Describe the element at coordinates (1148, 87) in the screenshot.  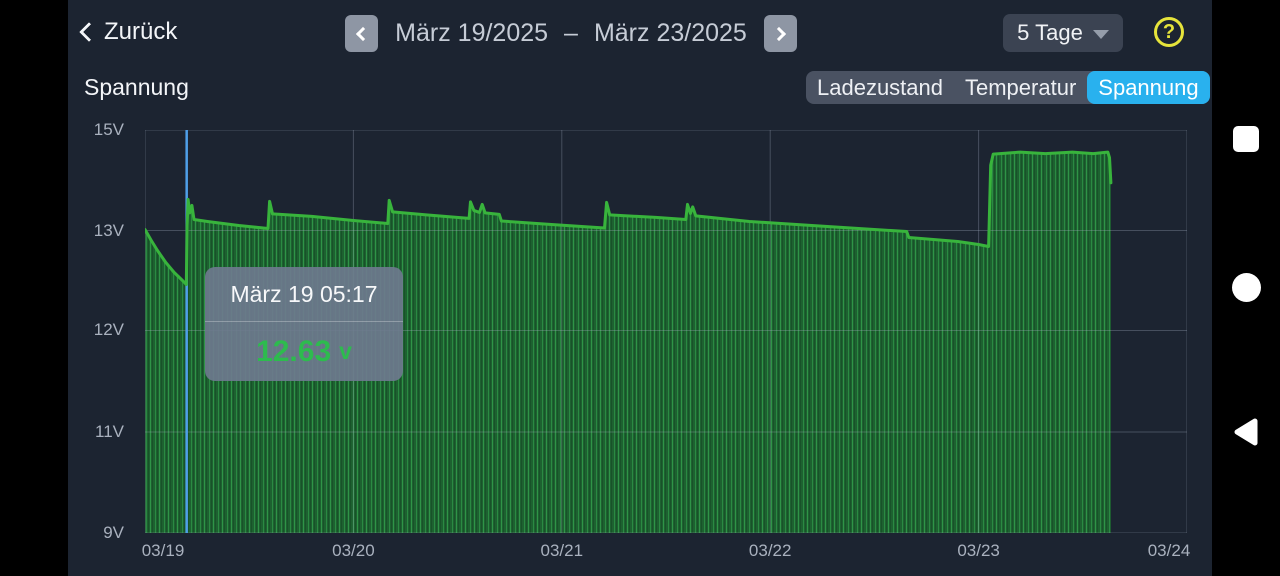
I see `tab-spannung: Spannung` at that location.